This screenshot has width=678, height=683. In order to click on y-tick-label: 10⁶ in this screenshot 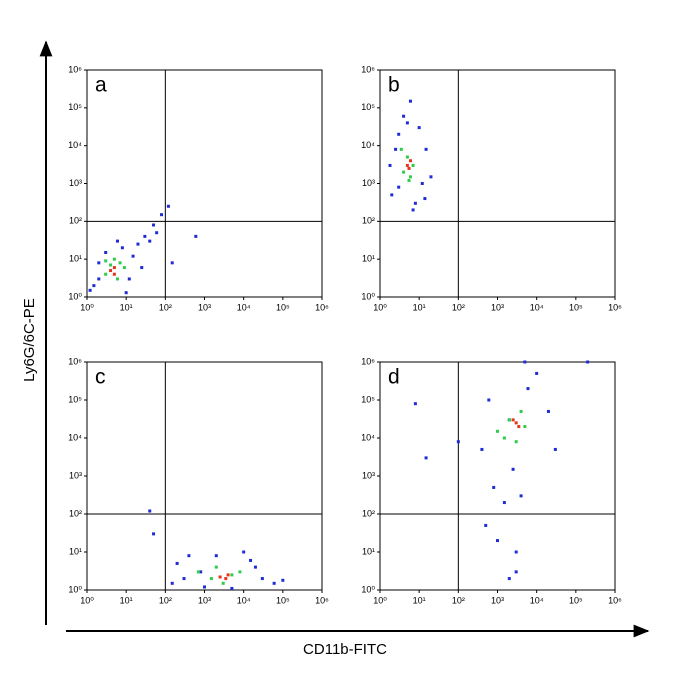, I will do `click(75, 69)`.